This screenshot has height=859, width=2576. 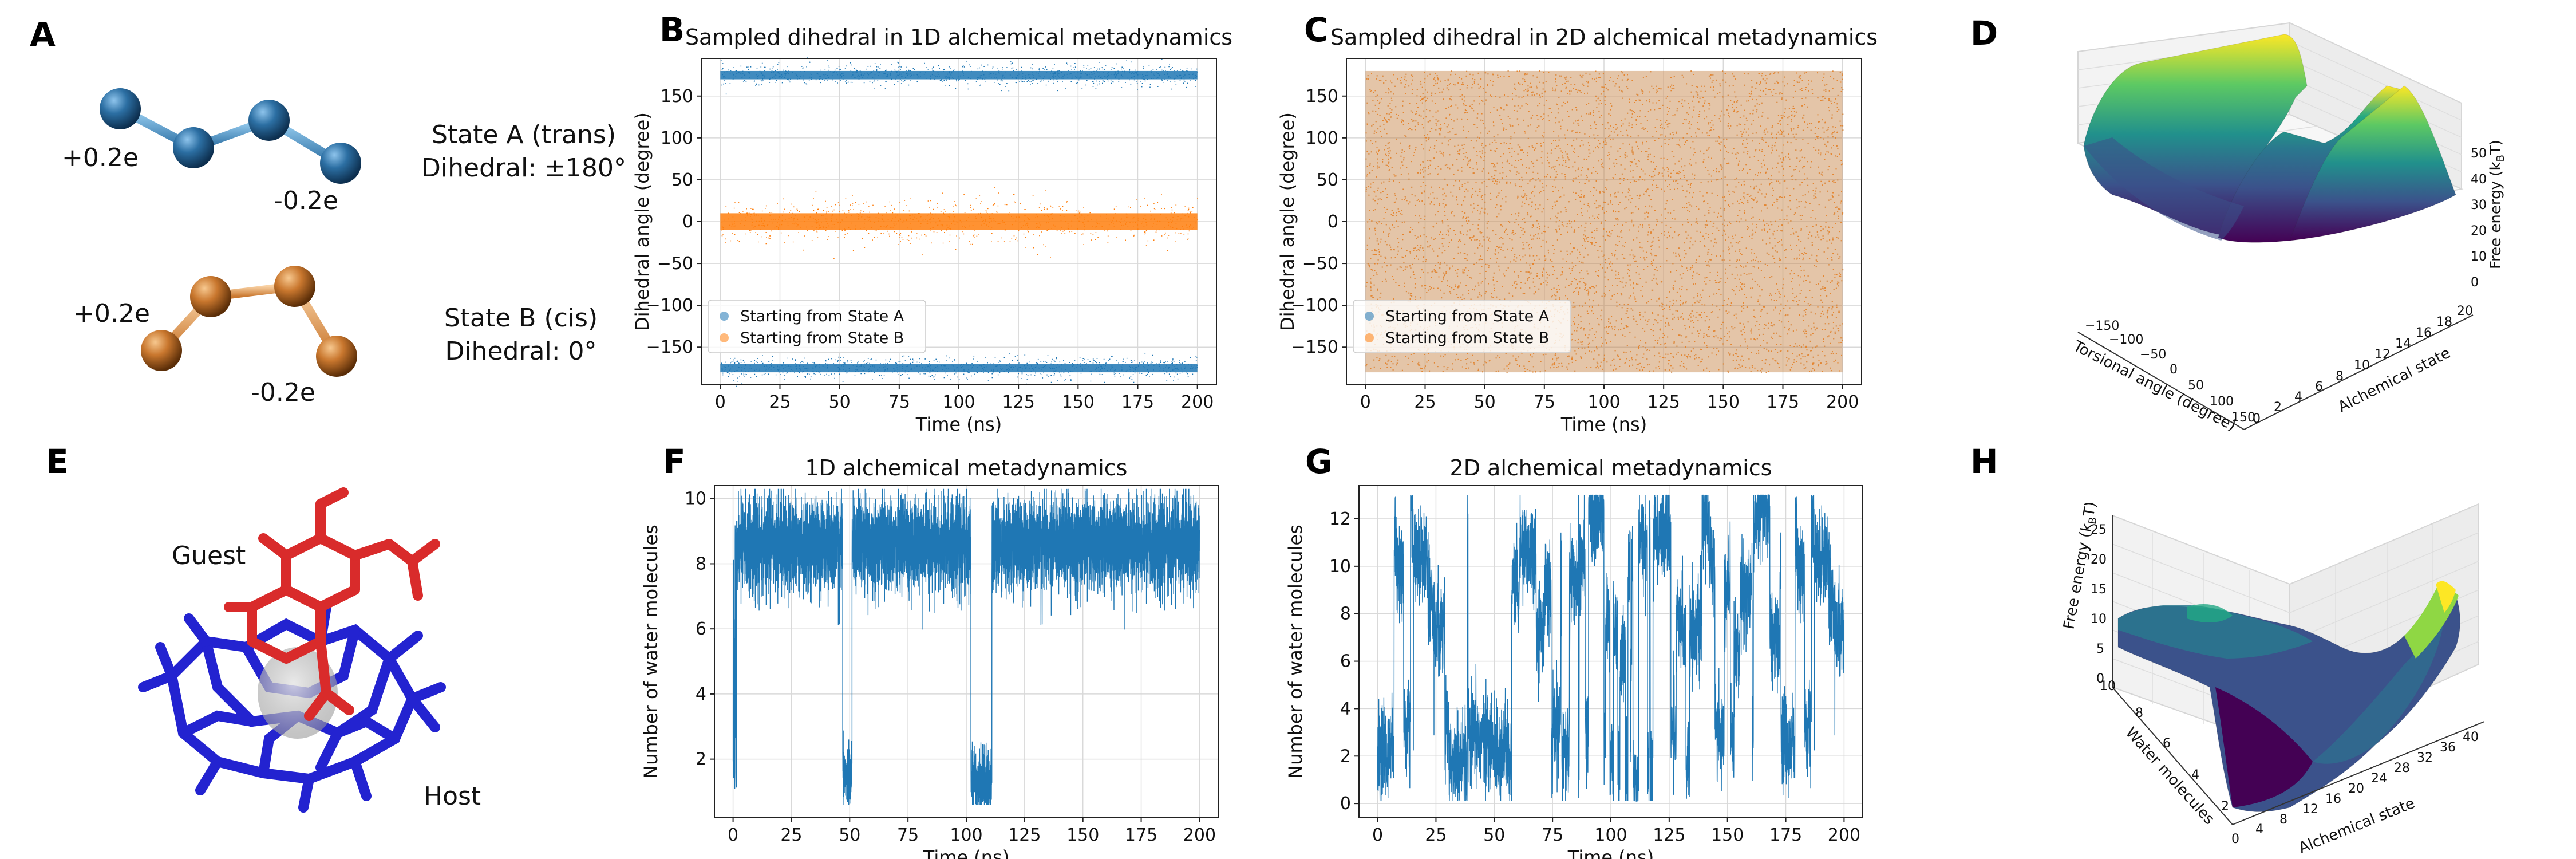 What do you see at coordinates (2257, 419) in the screenshot?
I see `ytick: 0` at bounding box center [2257, 419].